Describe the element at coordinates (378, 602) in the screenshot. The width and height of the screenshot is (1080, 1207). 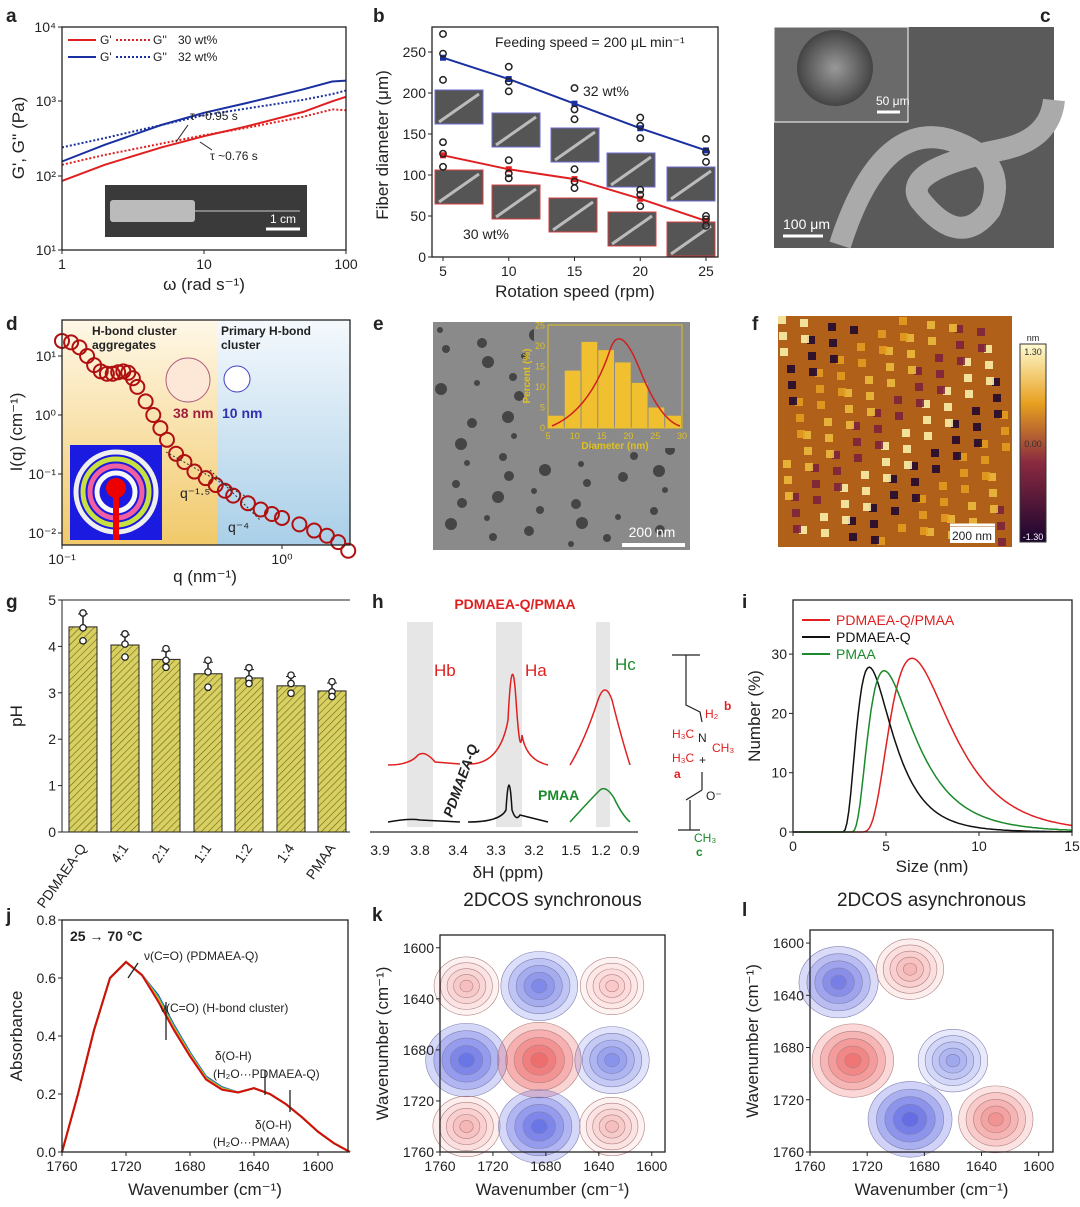
I see `panel-letter: h` at that location.